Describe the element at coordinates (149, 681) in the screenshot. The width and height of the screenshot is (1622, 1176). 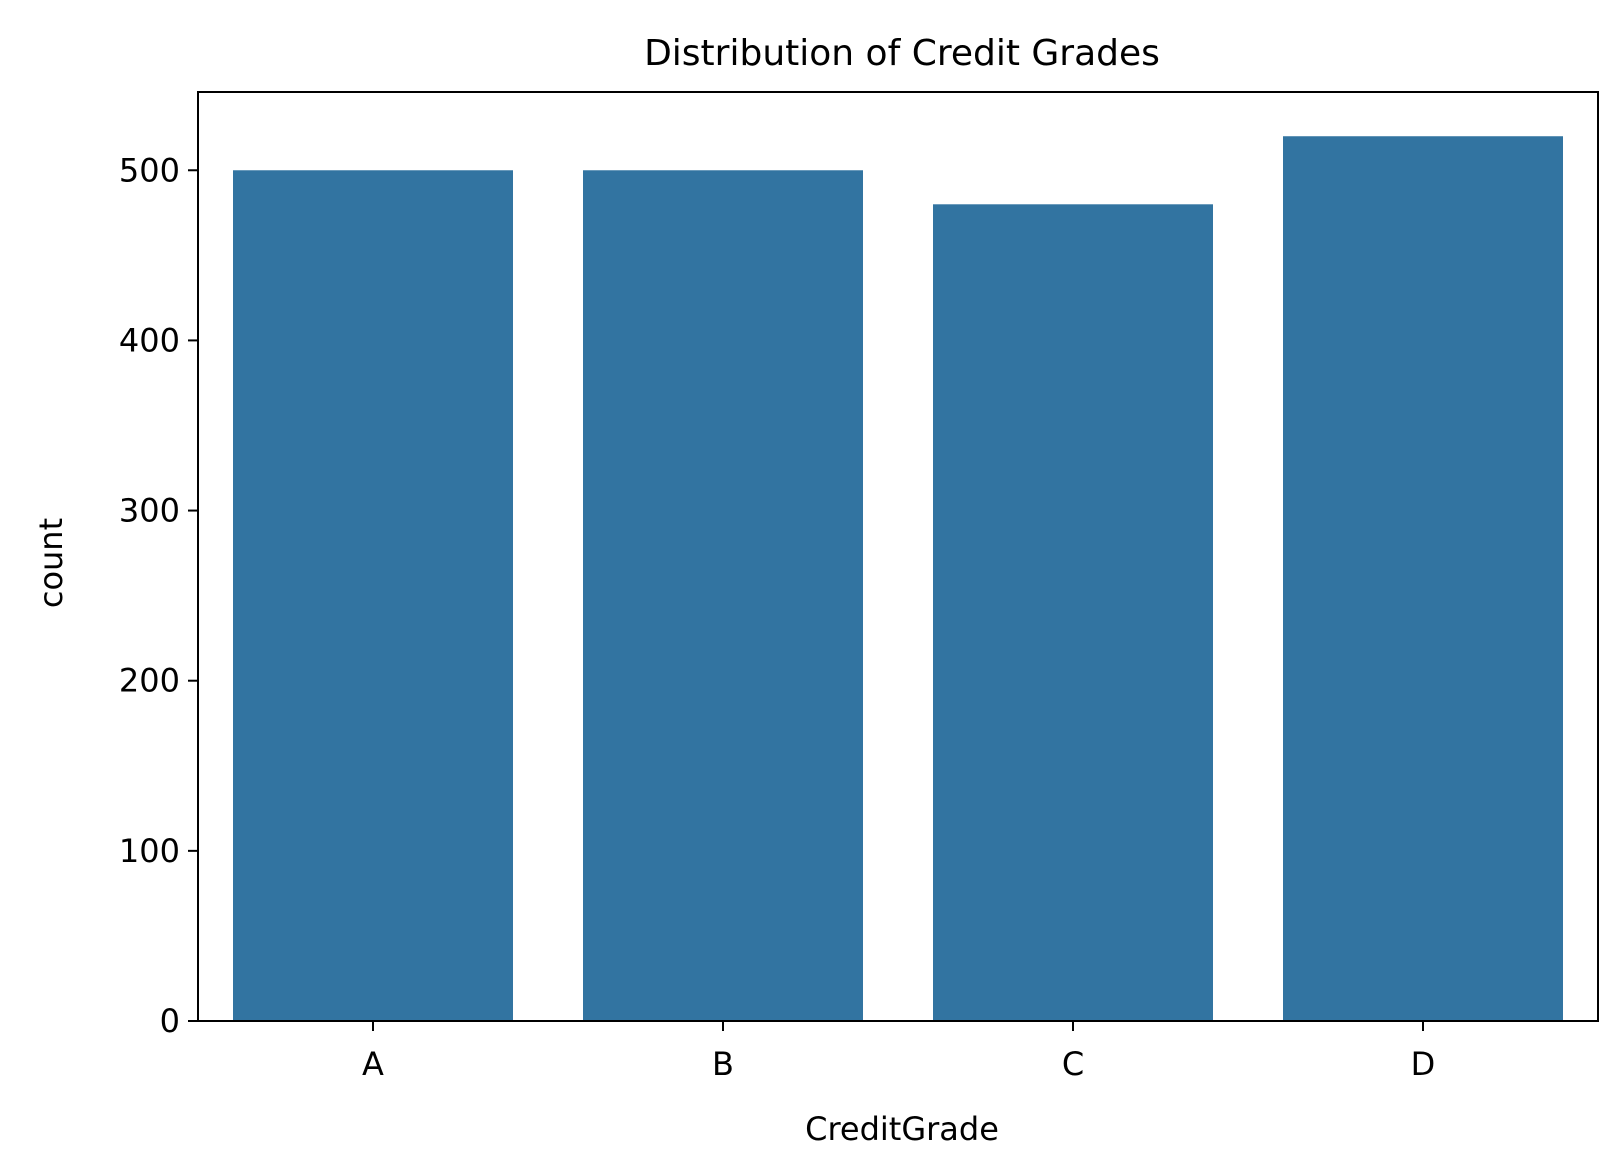
I see `y-tick-label: 200` at that location.